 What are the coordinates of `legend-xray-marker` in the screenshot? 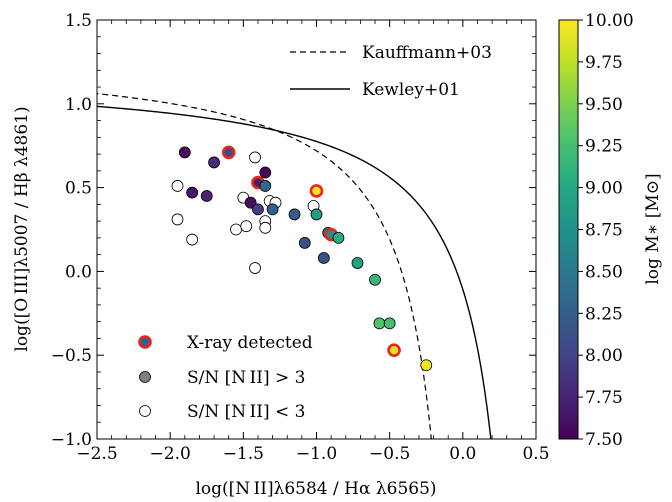 It's located at (145, 342).